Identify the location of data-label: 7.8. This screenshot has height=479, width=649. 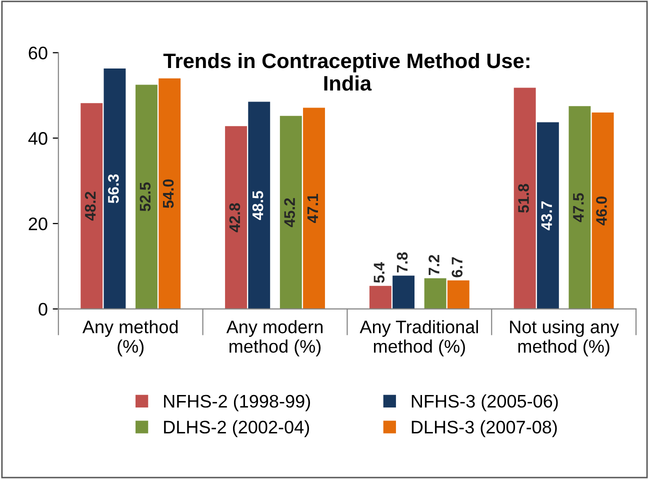
(402, 262).